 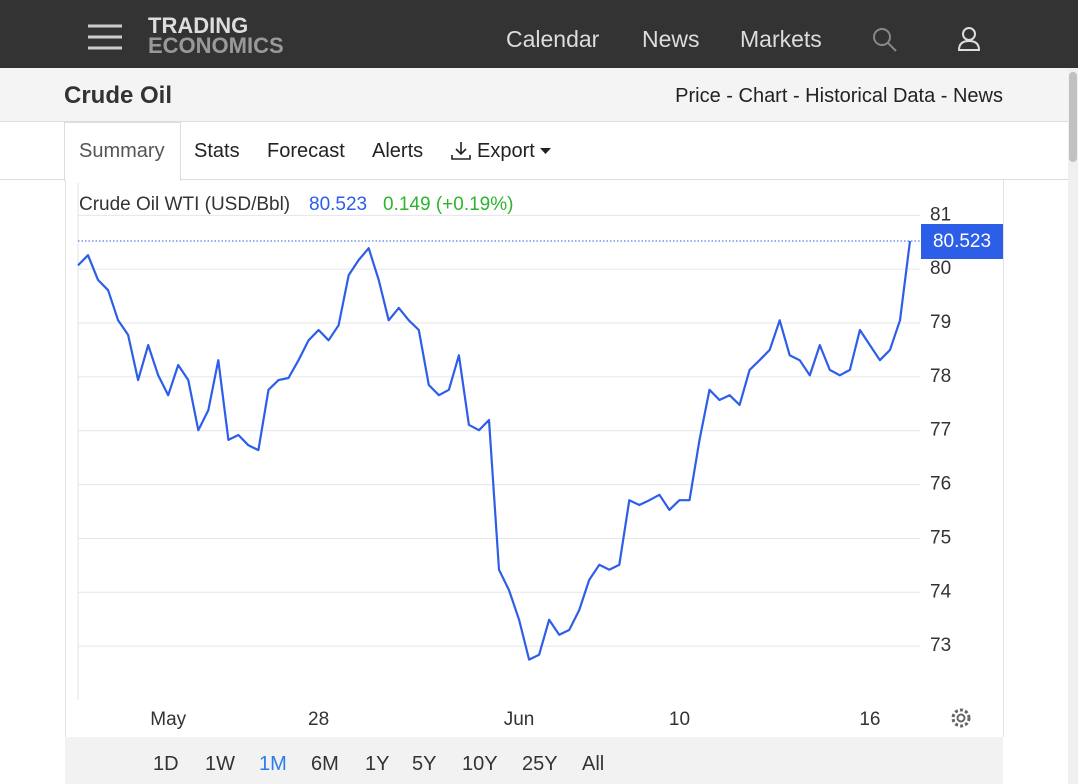 I want to click on price-change: 0.149 (+0.19%), so click(x=448, y=204).